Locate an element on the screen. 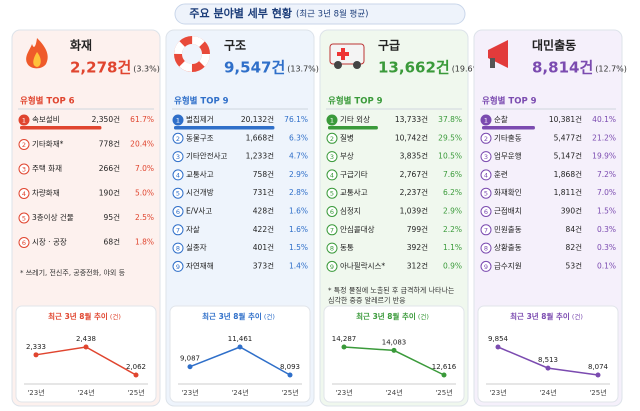 Image resolution: width=640 pixels, height=411 pixels. row-count: 5,147건 is located at coordinates (568, 156).